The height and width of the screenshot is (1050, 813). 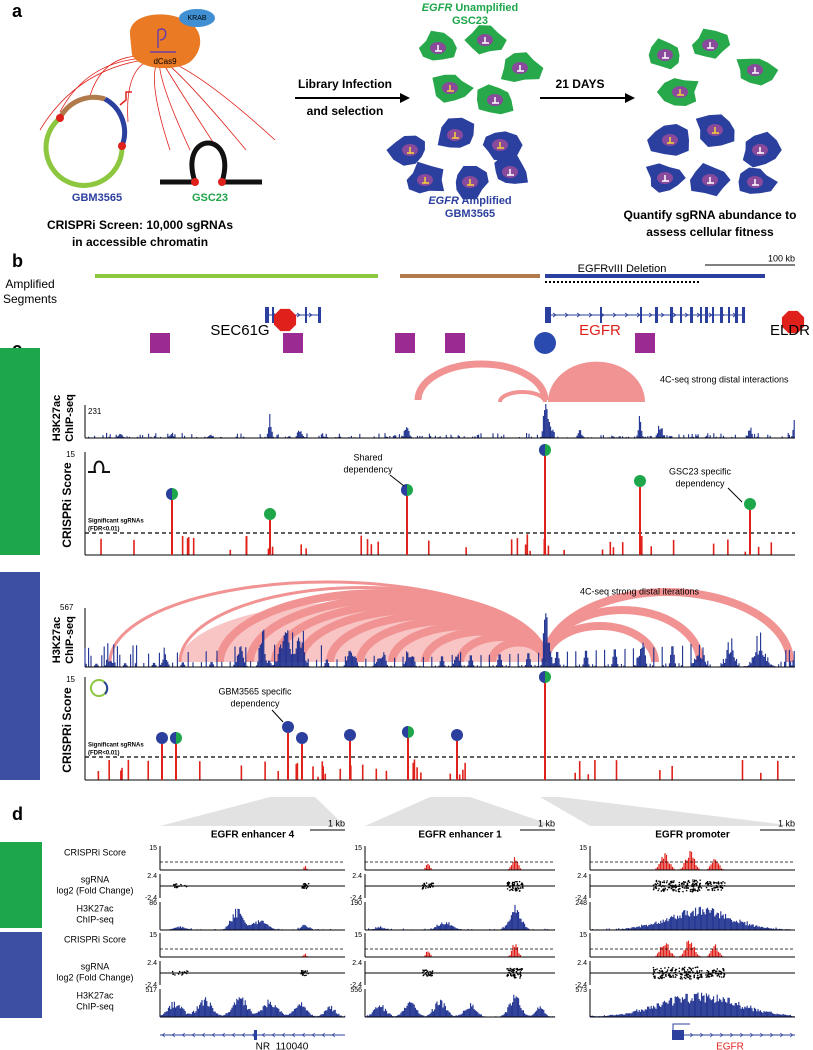 What do you see at coordinates (17, 814) in the screenshot?
I see `panel-label: d` at bounding box center [17, 814].